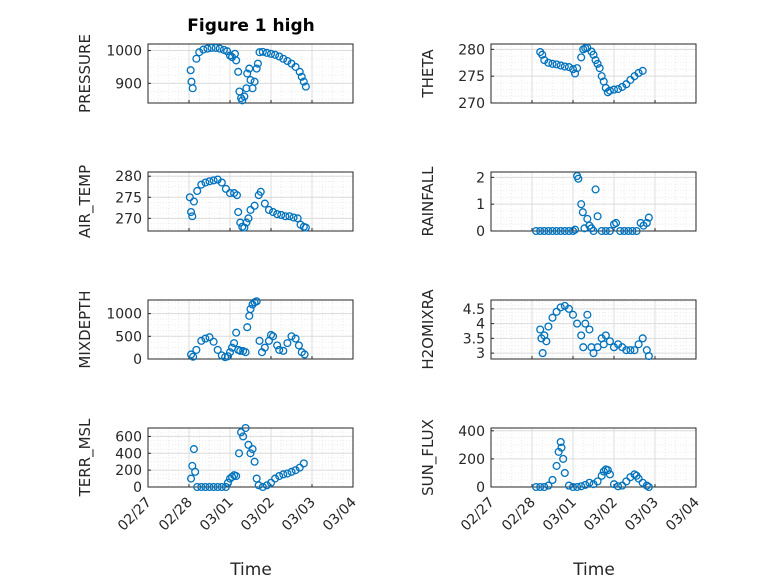 This screenshot has height=583, width=778. What do you see at coordinates (478, 515) in the screenshot?
I see `x-tick-label: 02/27` at bounding box center [478, 515].